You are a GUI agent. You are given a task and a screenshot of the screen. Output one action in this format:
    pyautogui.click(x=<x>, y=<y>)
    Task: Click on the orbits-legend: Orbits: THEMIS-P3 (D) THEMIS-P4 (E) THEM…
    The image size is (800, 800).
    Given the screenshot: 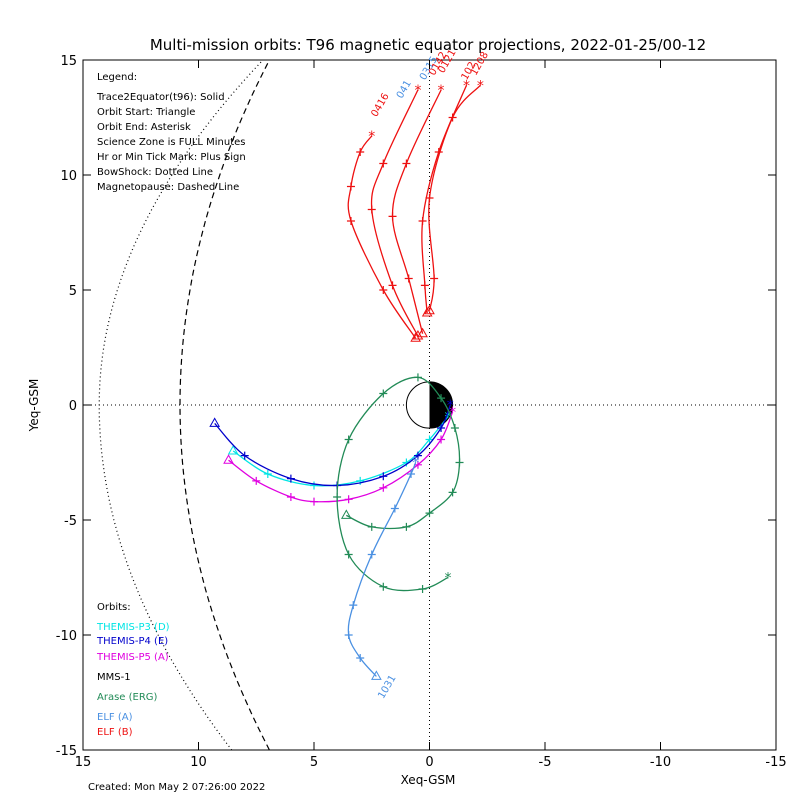 What is the action you would take?
    pyautogui.click(x=133, y=670)
    